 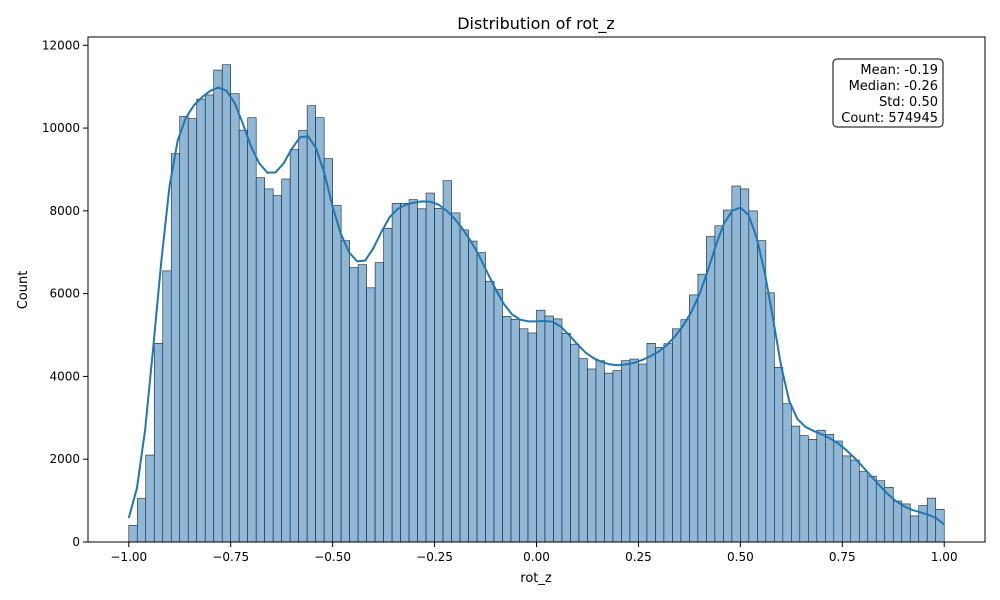 What do you see at coordinates (61, 128) in the screenshot?
I see `y-tick-label: 10000` at bounding box center [61, 128].